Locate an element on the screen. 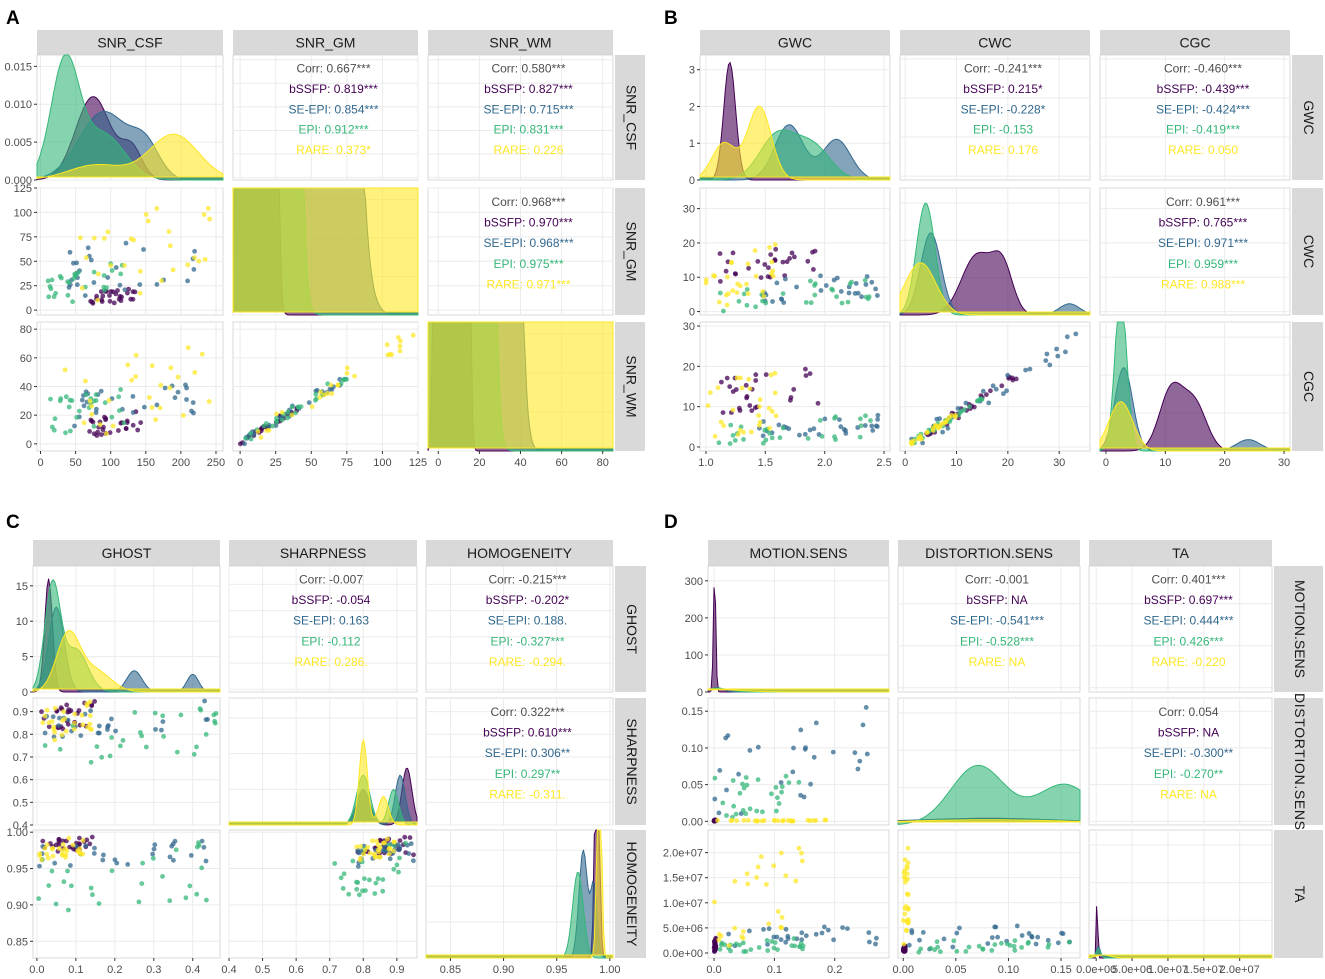 The width and height of the screenshot is (1325, 979). corr-corr: Corr: 0.322*** is located at coordinates (527, 712).